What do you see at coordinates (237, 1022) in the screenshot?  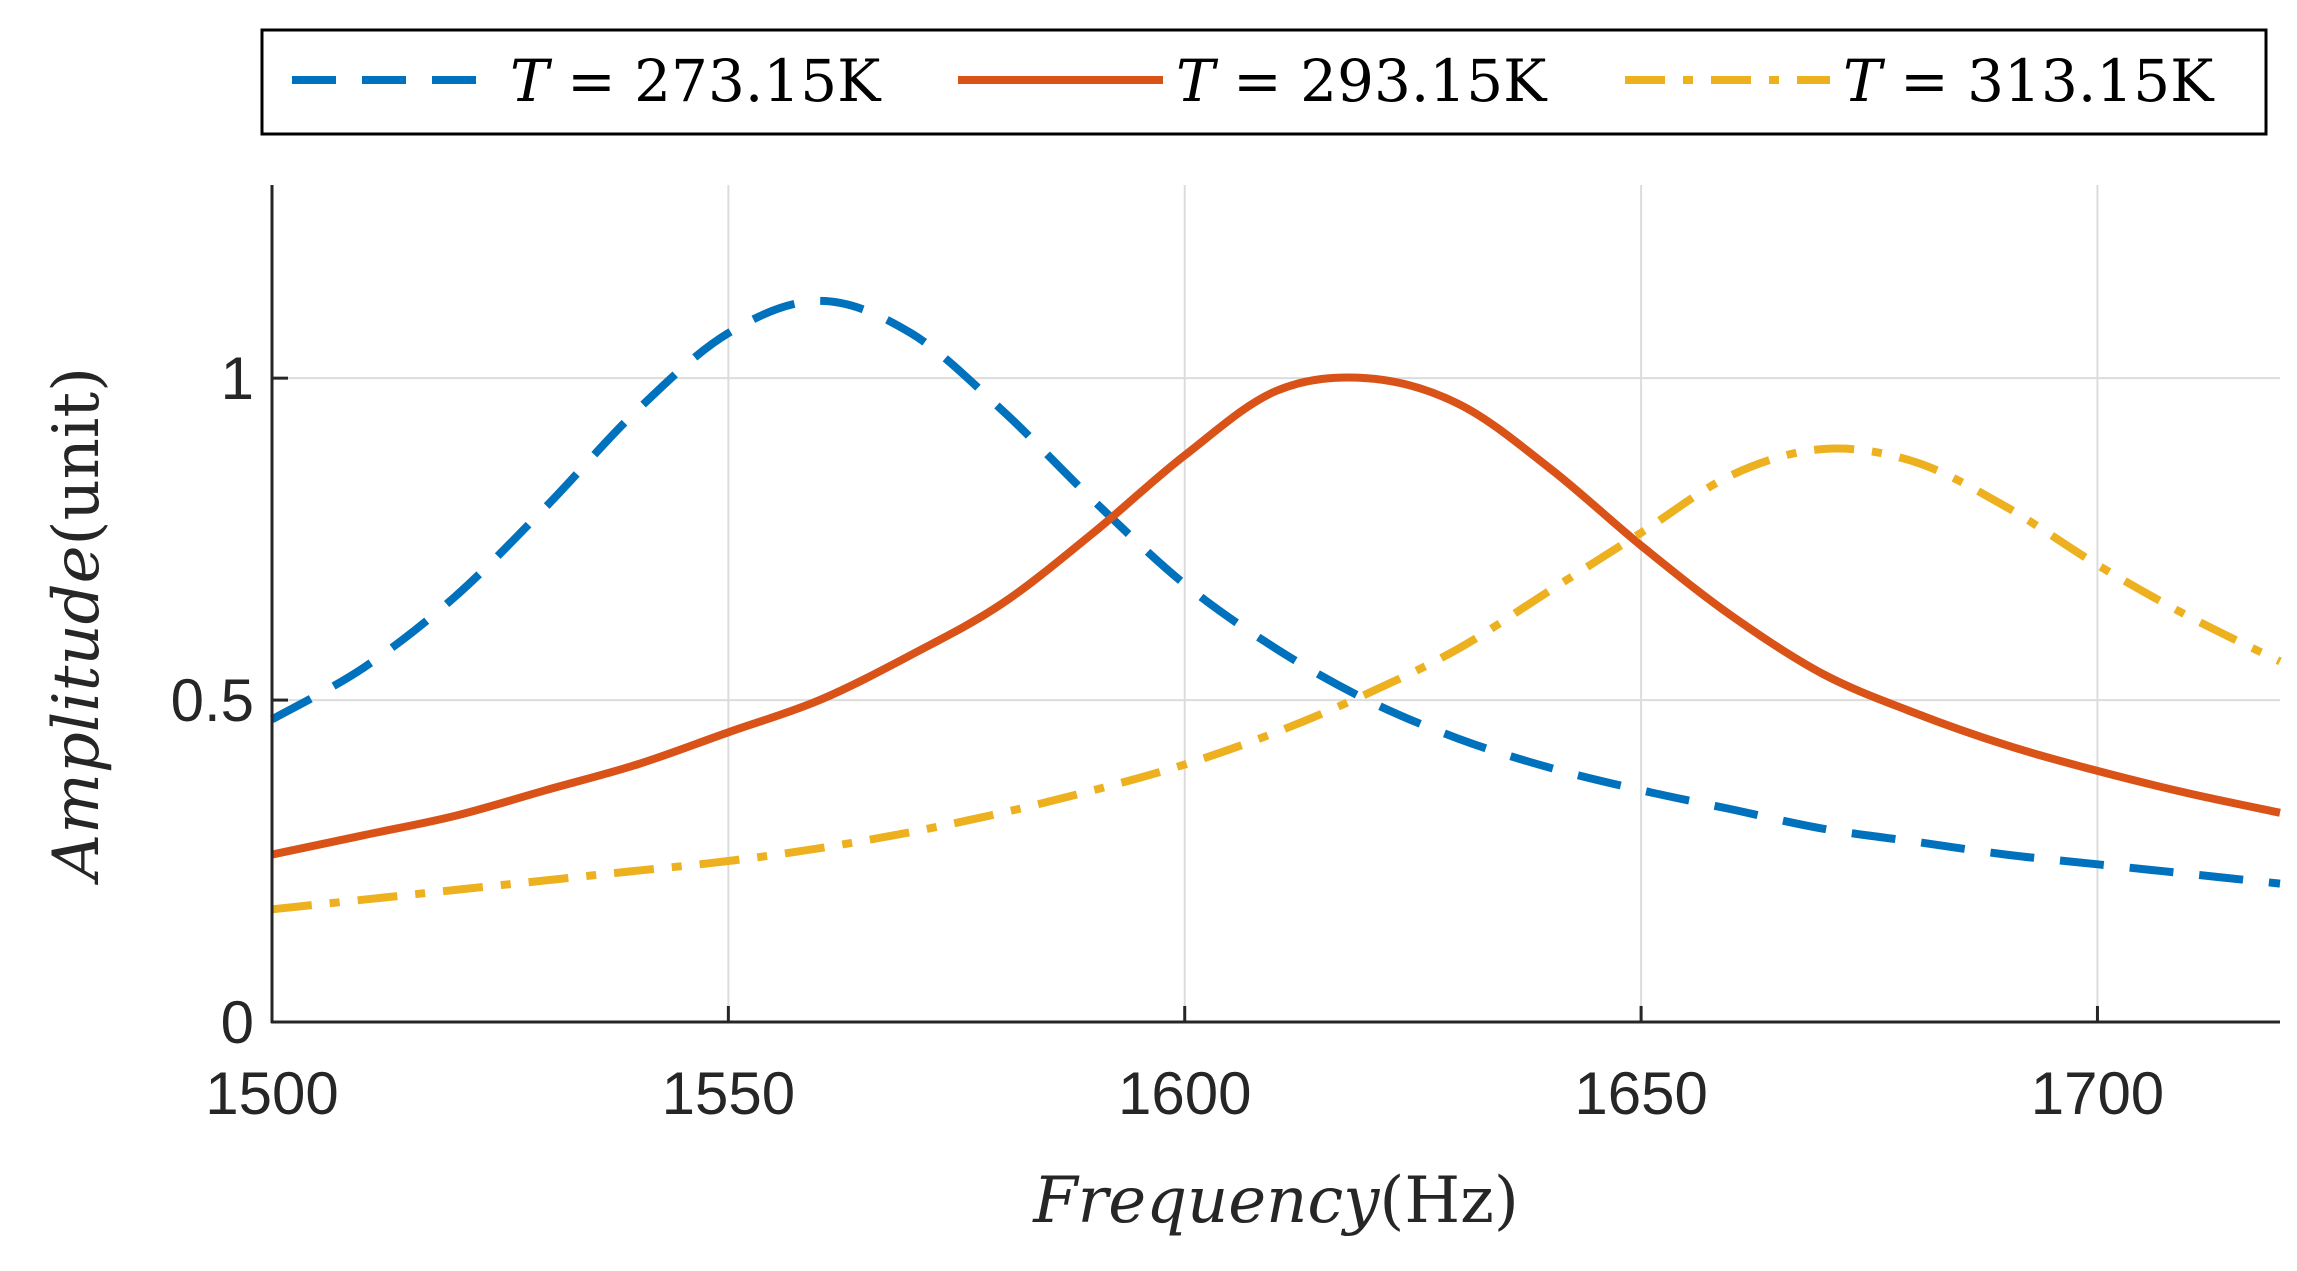 I see `y-tick-label-0: 0` at bounding box center [237, 1022].